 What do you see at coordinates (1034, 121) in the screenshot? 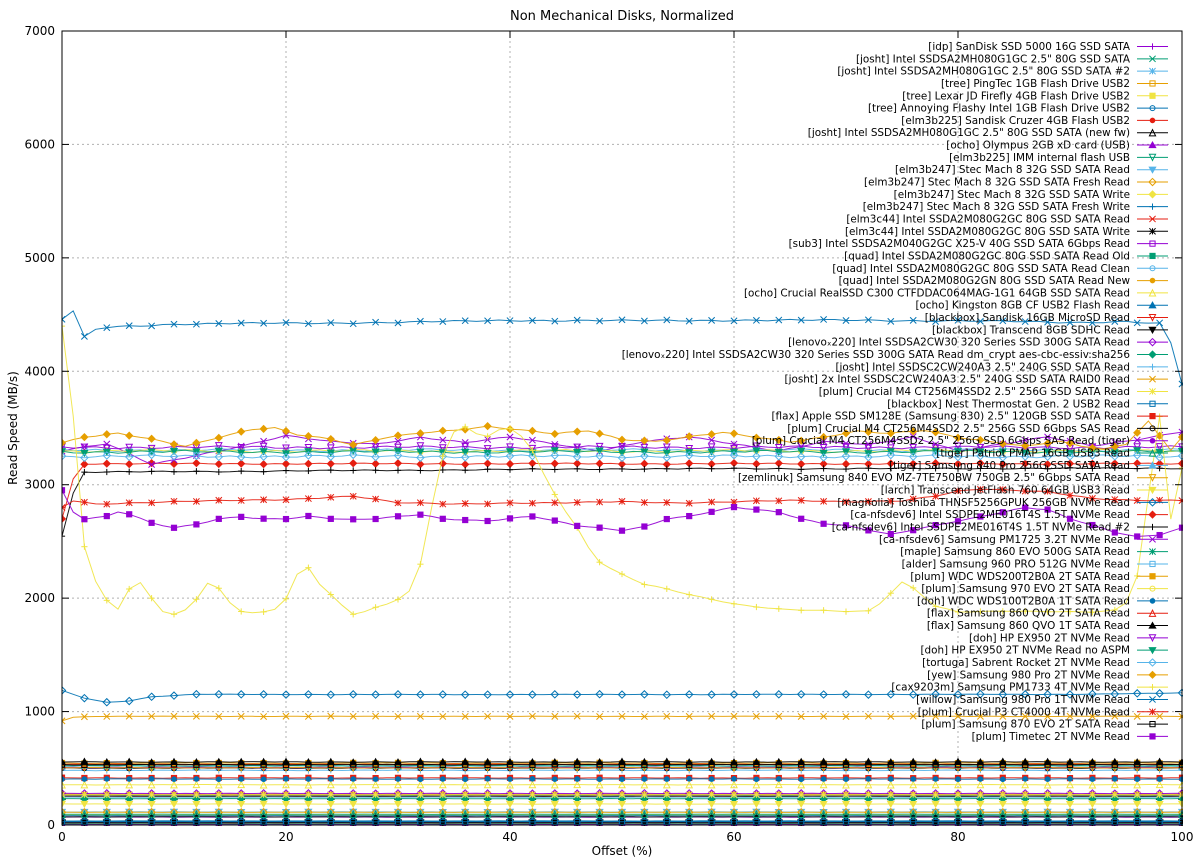
I see `legend-item: [elm3b225] Sandisk Cruzer 4GB Flash USB2` at bounding box center [1034, 121].